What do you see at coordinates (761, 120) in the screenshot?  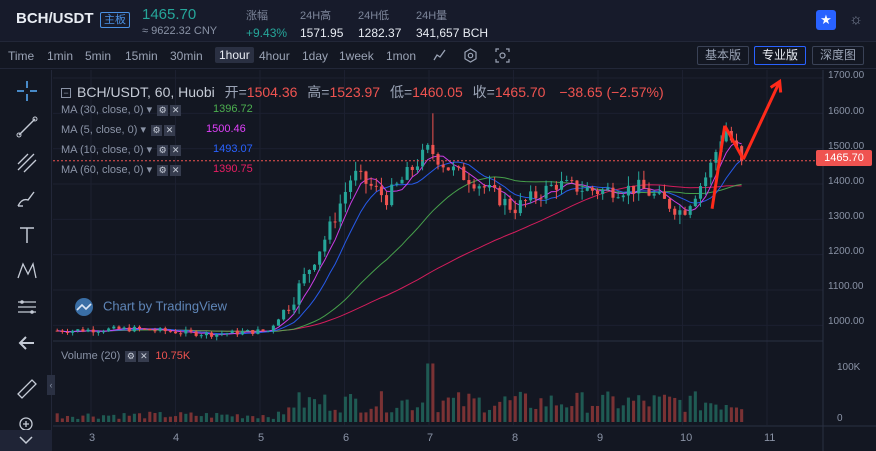 I see `annotation-arrow-line` at bounding box center [761, 120].